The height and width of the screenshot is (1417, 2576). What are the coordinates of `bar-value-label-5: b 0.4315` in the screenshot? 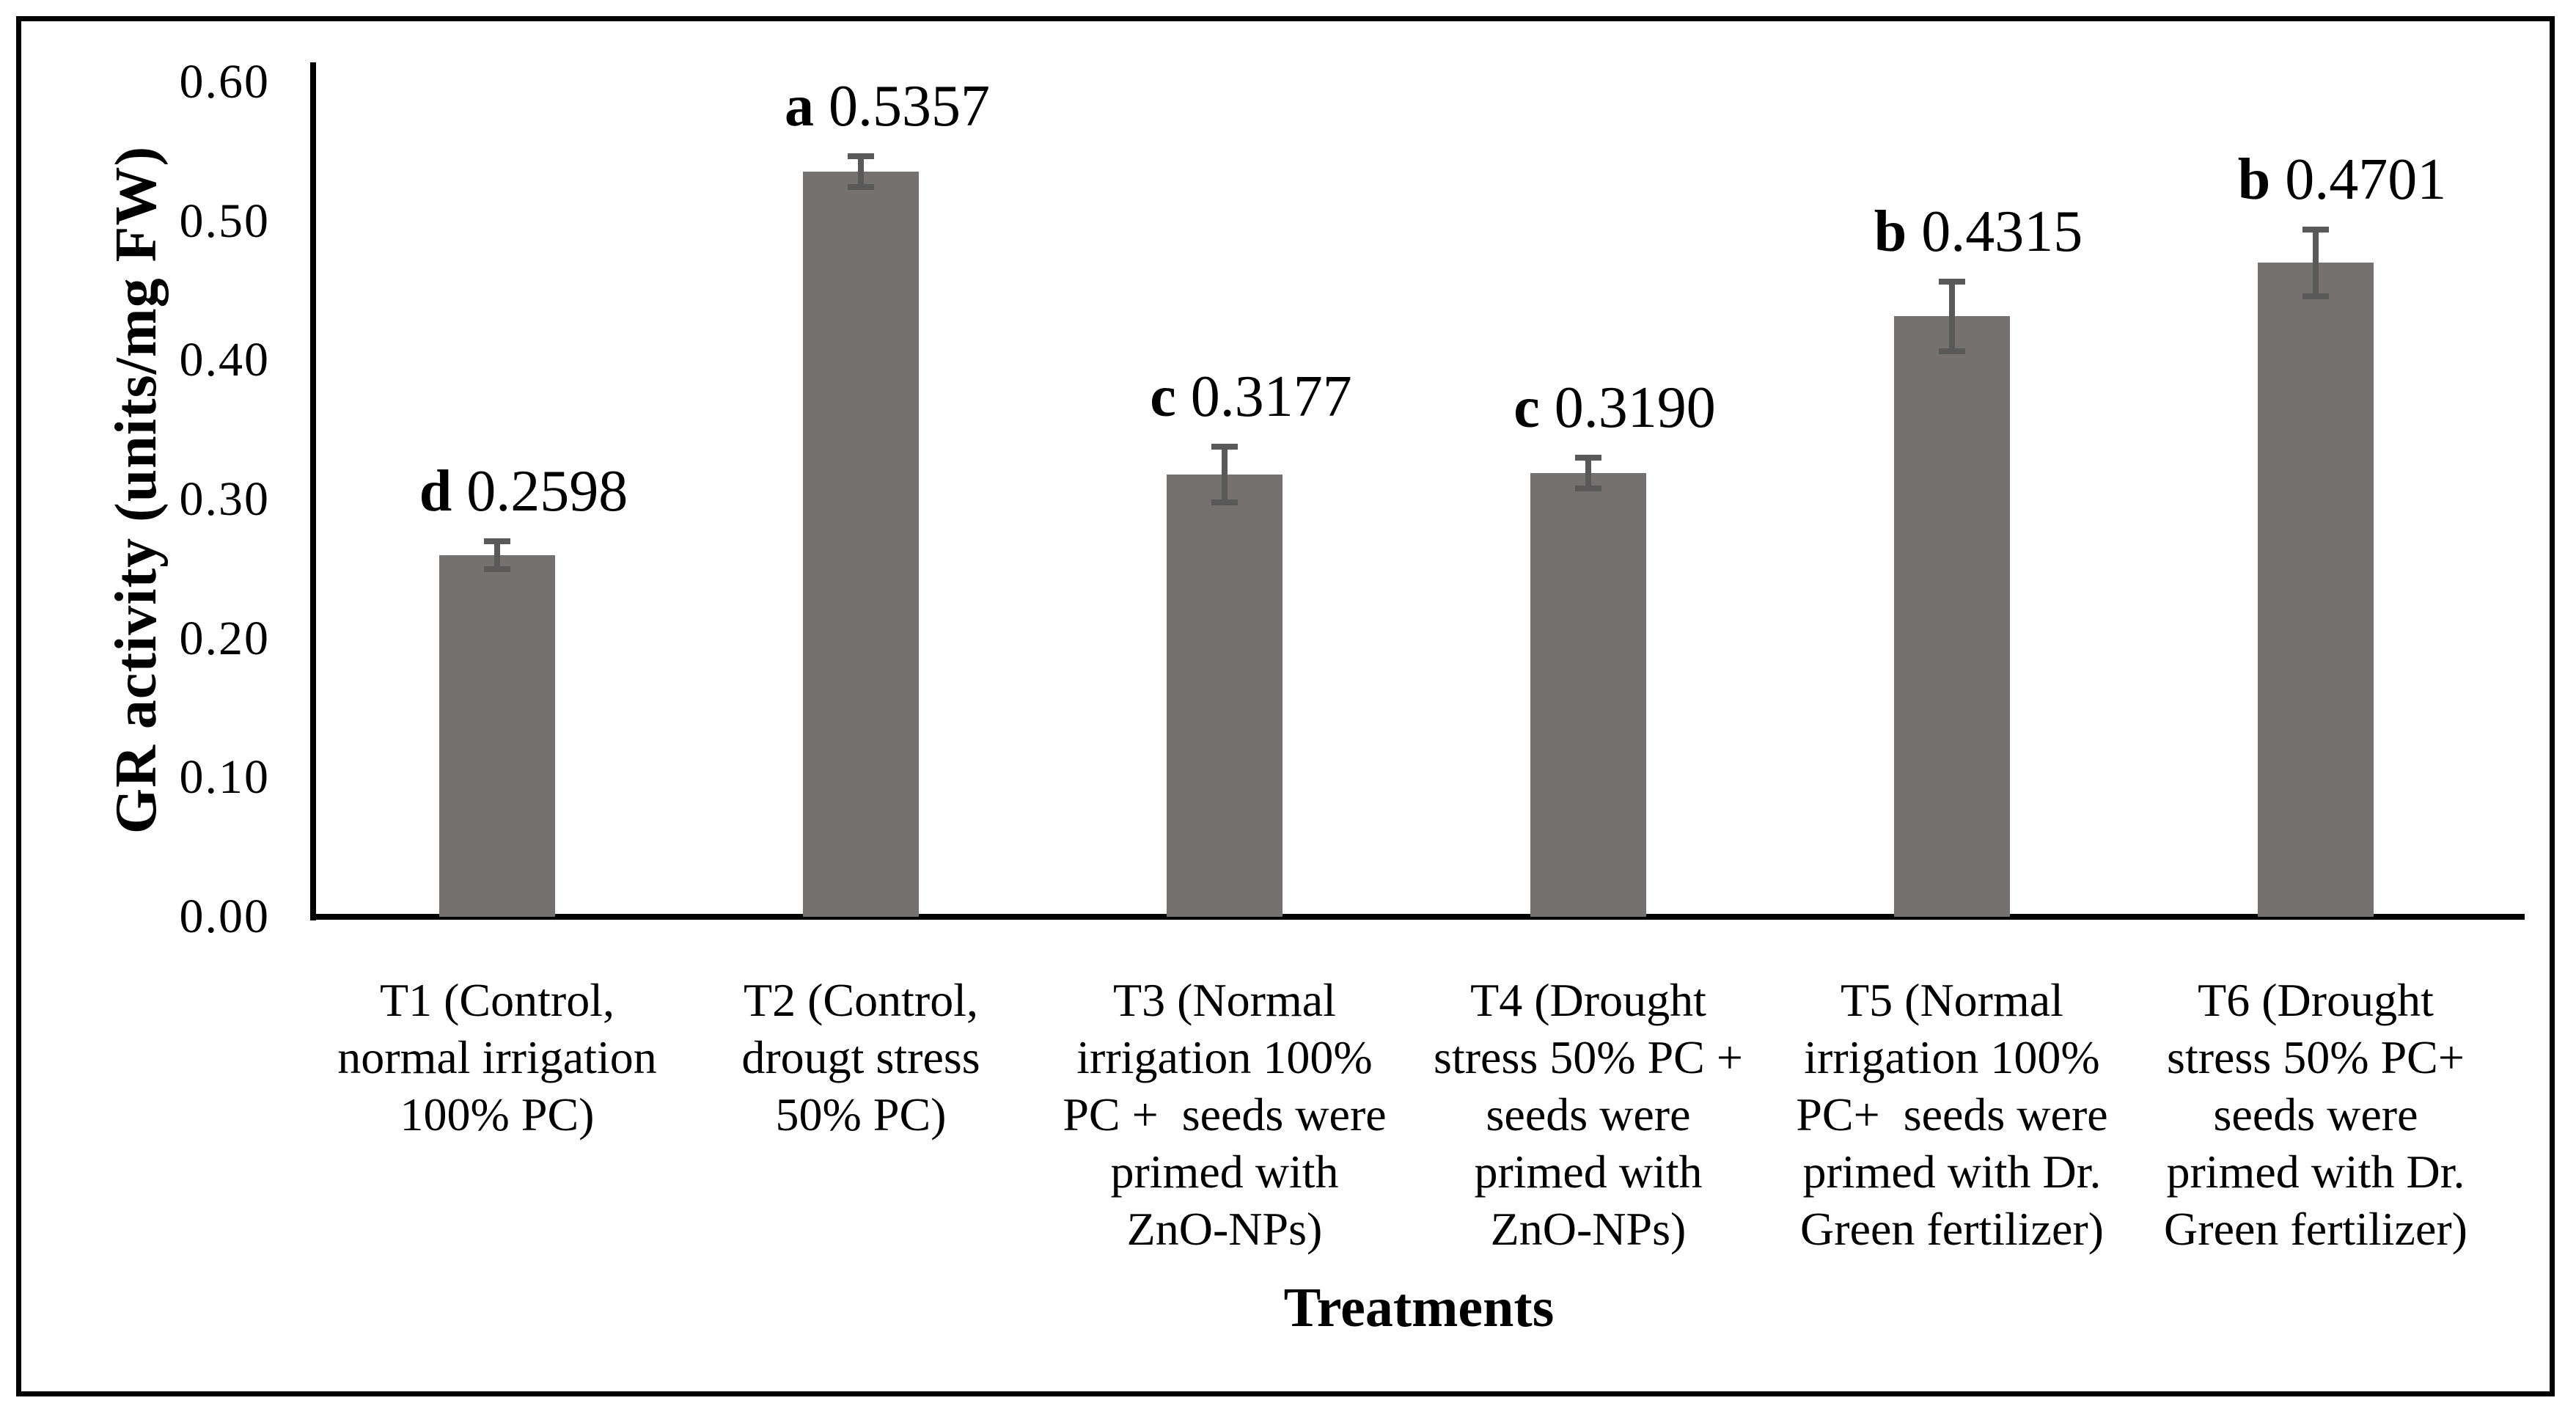 It's located at (1979, 232).